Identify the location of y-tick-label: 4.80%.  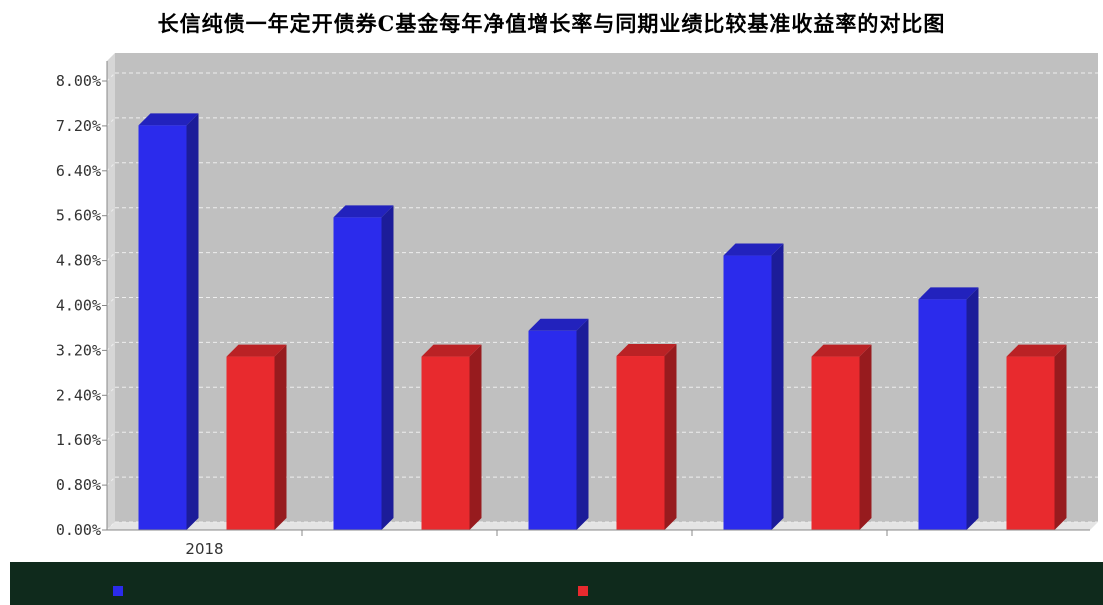
(78, 261).